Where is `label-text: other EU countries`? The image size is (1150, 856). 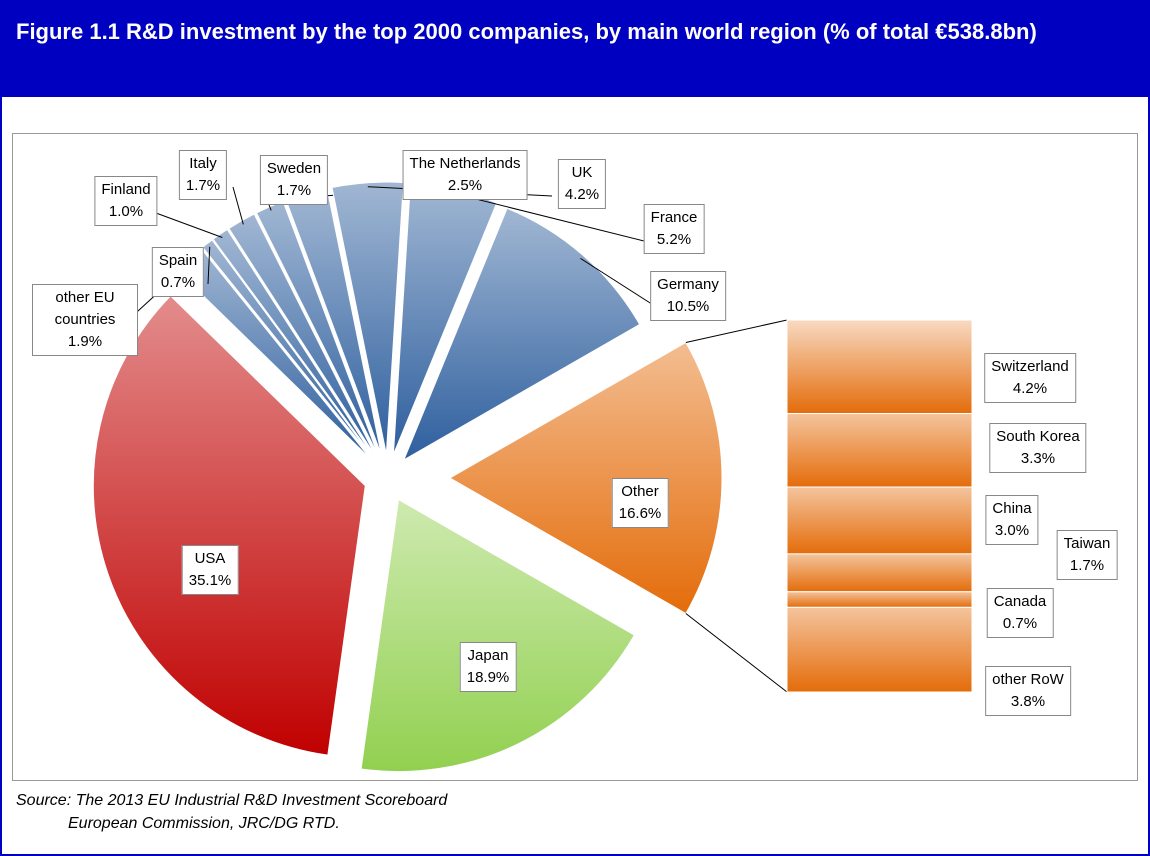 label-text: other EU countries is located at coordinates (85, 308).